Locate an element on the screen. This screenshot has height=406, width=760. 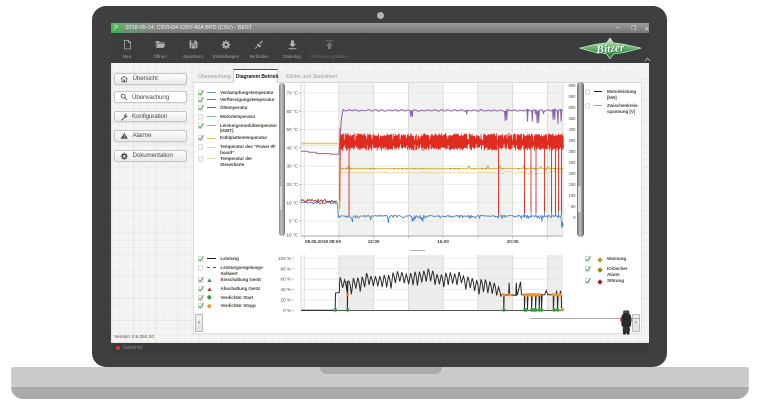
svg-text: 40 % is located at coordinates (286, 289).